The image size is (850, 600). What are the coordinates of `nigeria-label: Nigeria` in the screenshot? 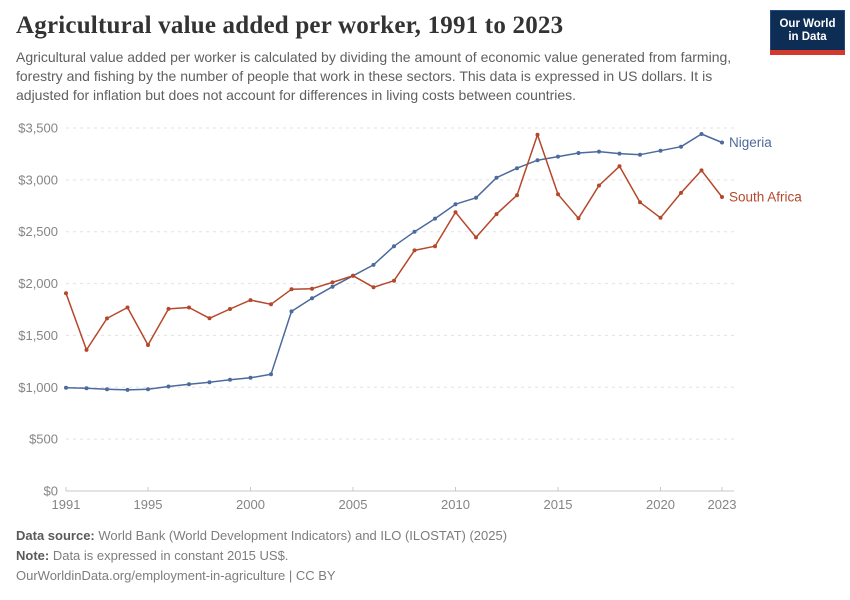 It's located at (750, 142).